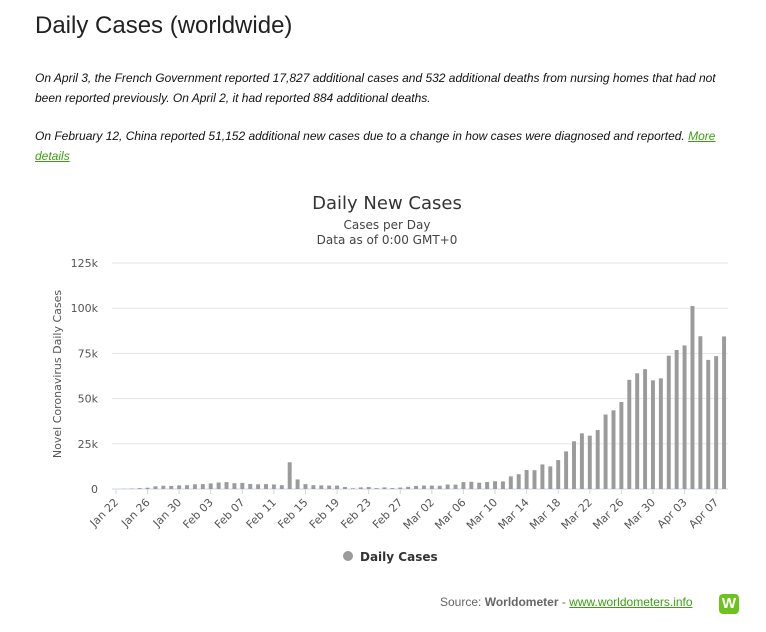 Image resolution: width=766 pixels, height=632 pixels. I want to click on y-tick-label: 25k, so click(88, 444).